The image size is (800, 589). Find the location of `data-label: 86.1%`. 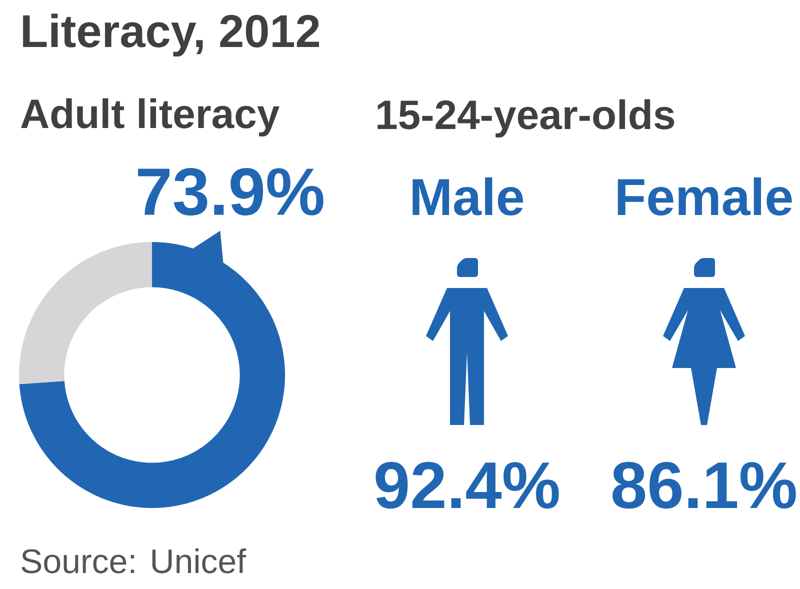

data-label: 86.1% is located at coordinates (704, 485).